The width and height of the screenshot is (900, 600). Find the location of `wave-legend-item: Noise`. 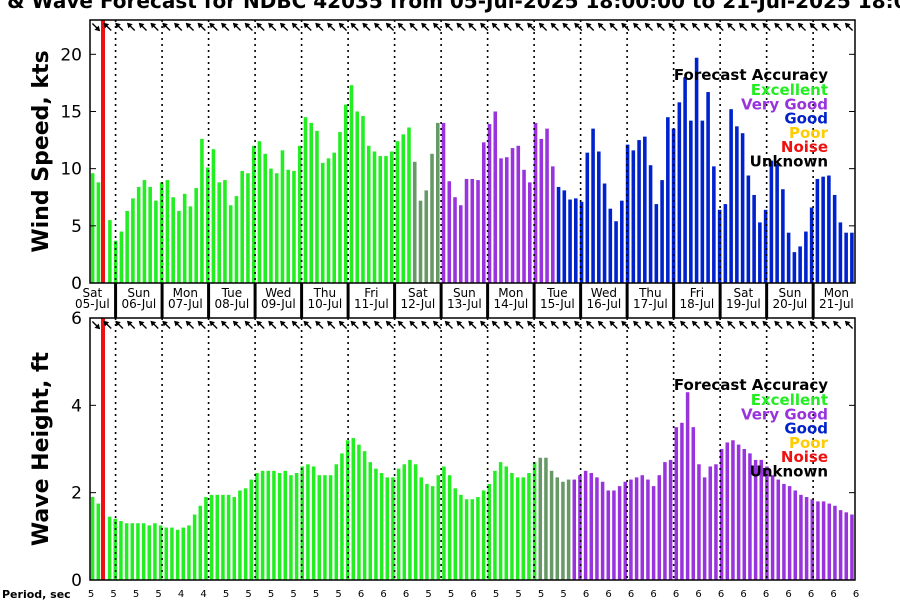

wave-legend-item: Noise is located at coordinates (804, 457).